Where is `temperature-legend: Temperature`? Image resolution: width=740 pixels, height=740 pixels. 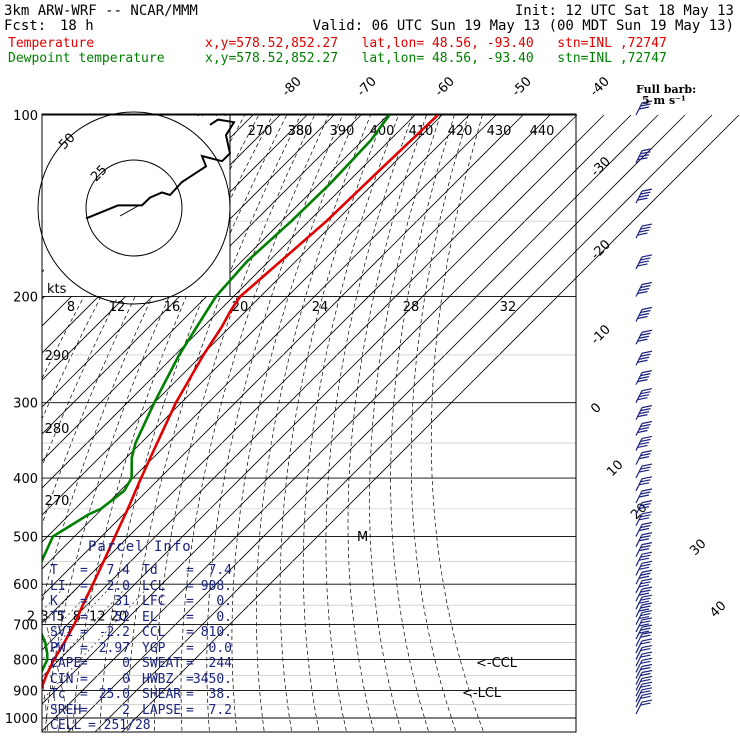 temperature-legend: Temperature is located at coordinates (51, 43).